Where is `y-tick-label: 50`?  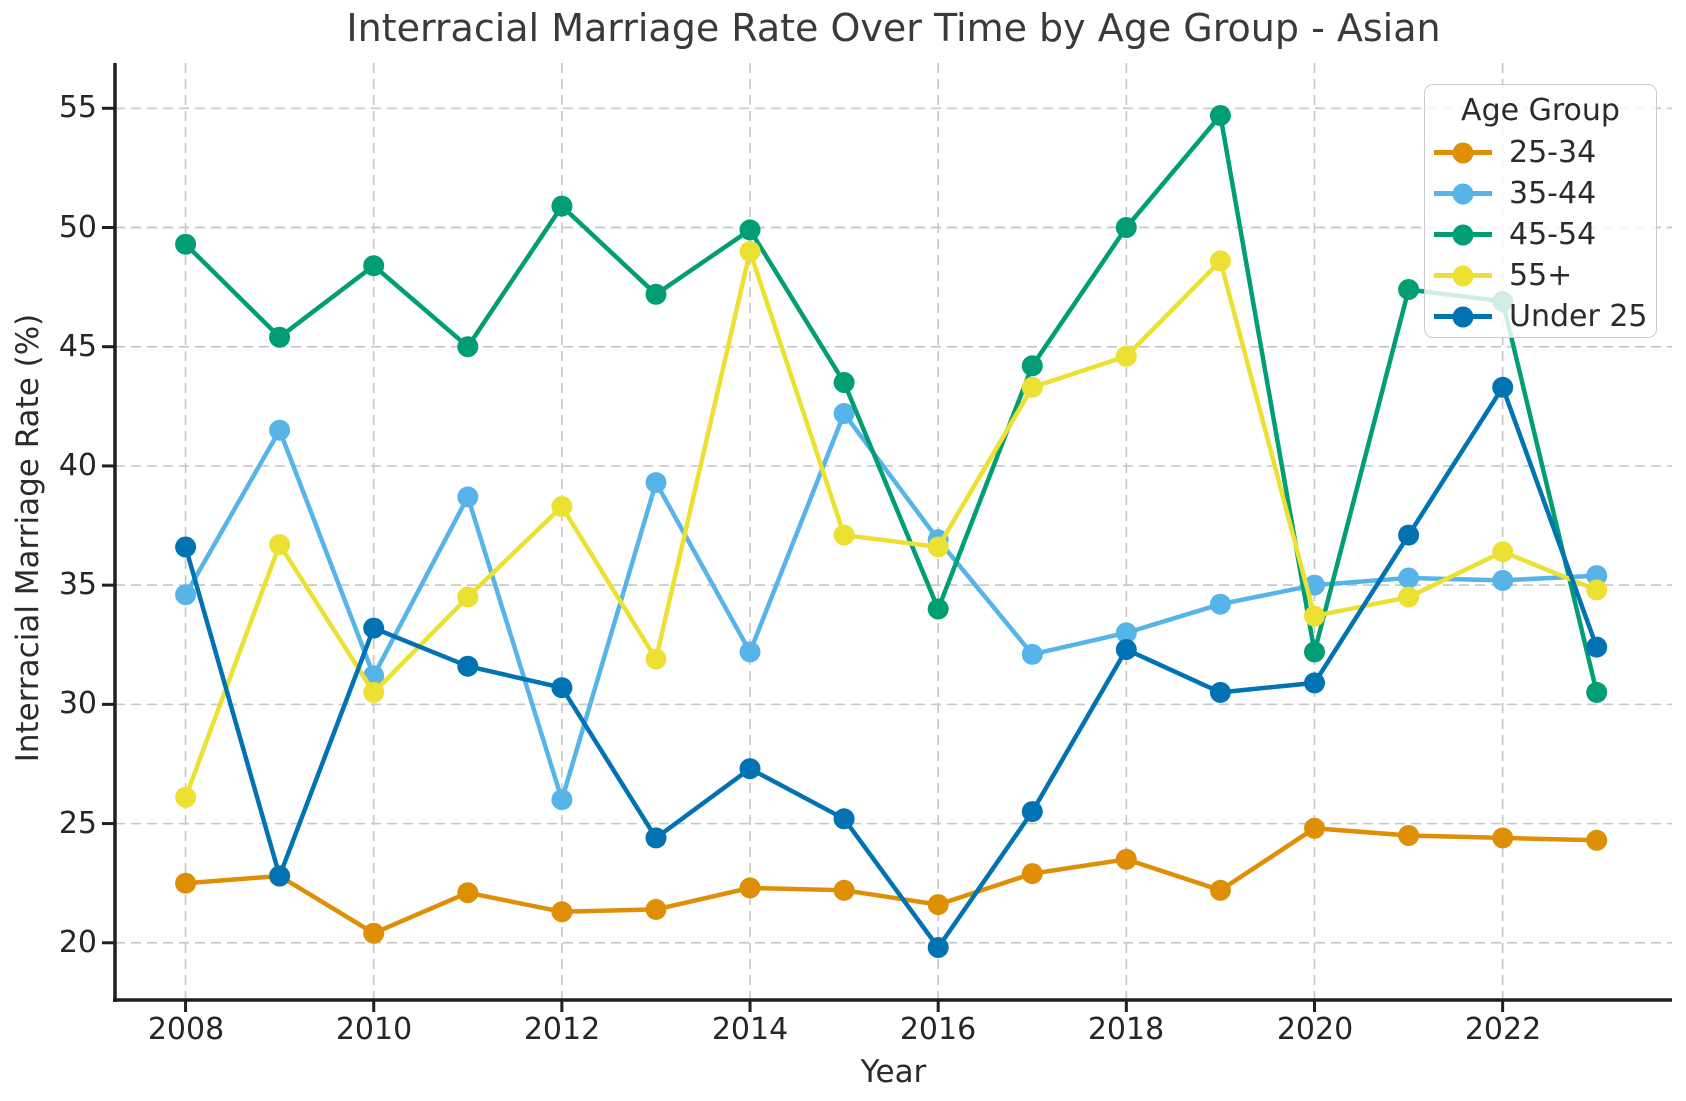 y-tick-label: 50 is located at coordinates (77, 227).